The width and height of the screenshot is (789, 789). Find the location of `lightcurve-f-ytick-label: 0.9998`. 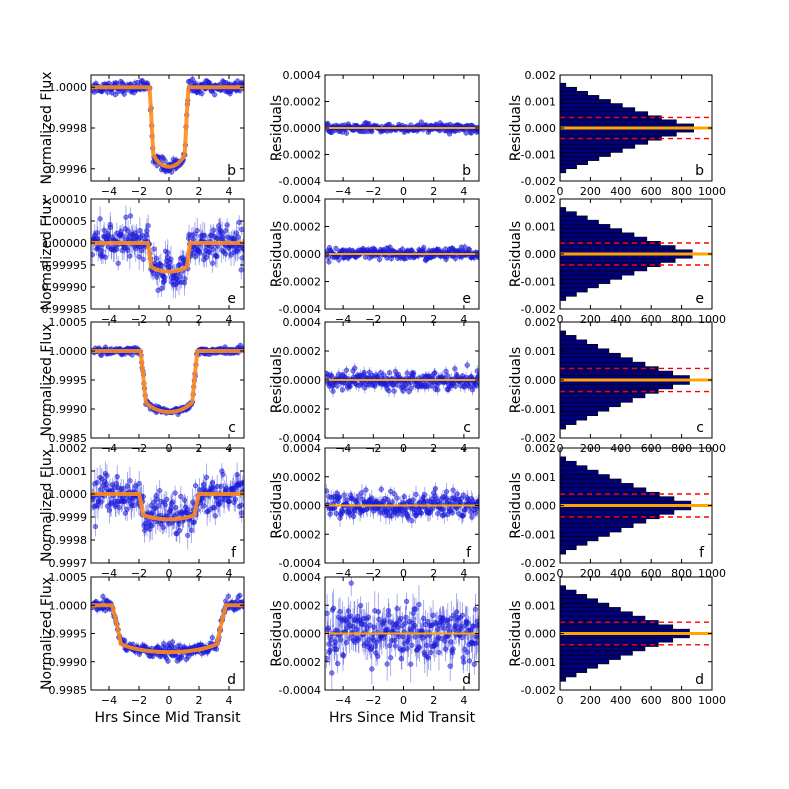

lightcurve-f-ytick-label: 0.9998 is located at coordinates (68, 540).